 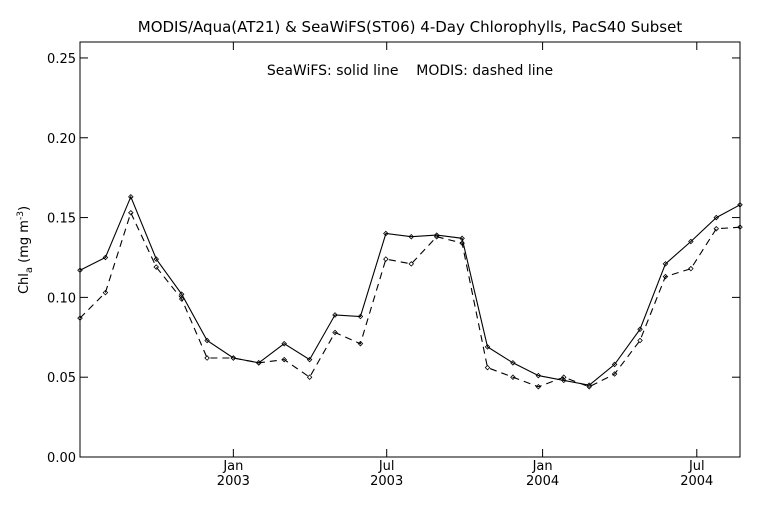 What do you see at coordinates (24, 208) in the screenshot?
I see `y-axis-label-close: )` at bounding box center [24, 208].